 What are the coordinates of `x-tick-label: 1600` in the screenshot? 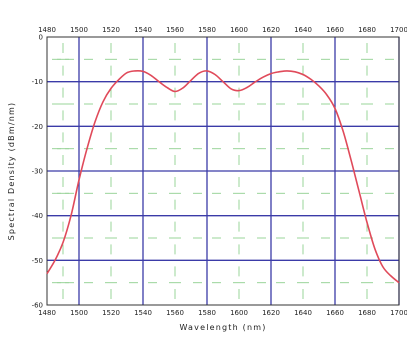 It's located at (239, 313).